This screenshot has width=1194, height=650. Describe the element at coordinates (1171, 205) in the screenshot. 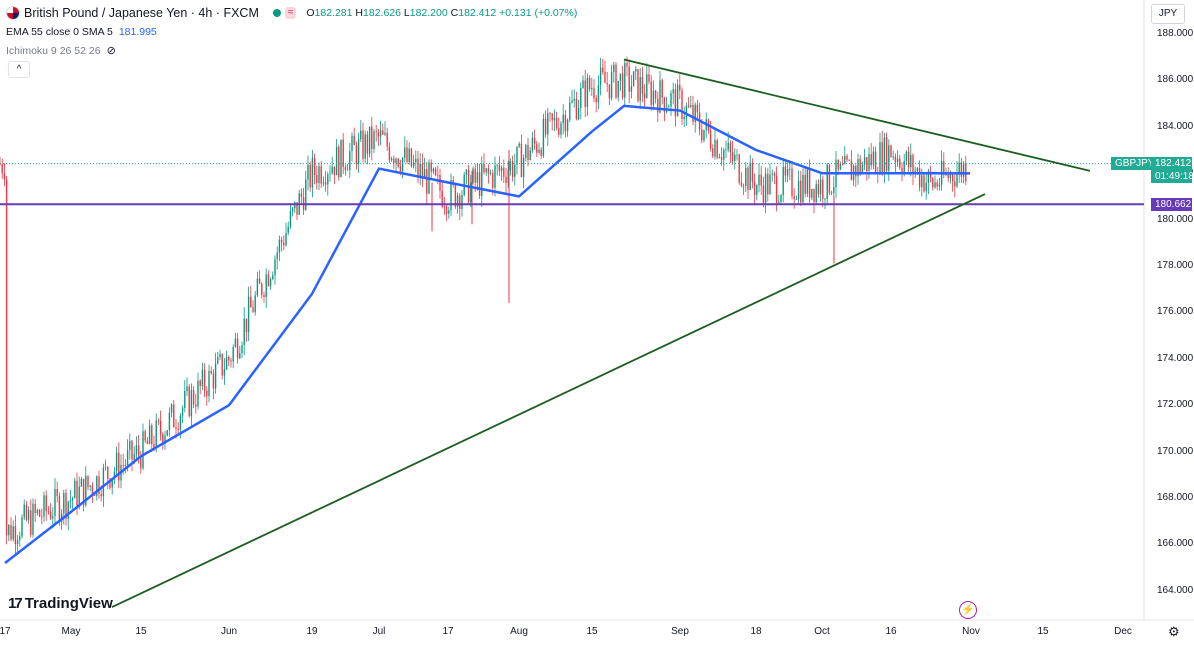

I see `hline-price-tag: 180.662` at that location.